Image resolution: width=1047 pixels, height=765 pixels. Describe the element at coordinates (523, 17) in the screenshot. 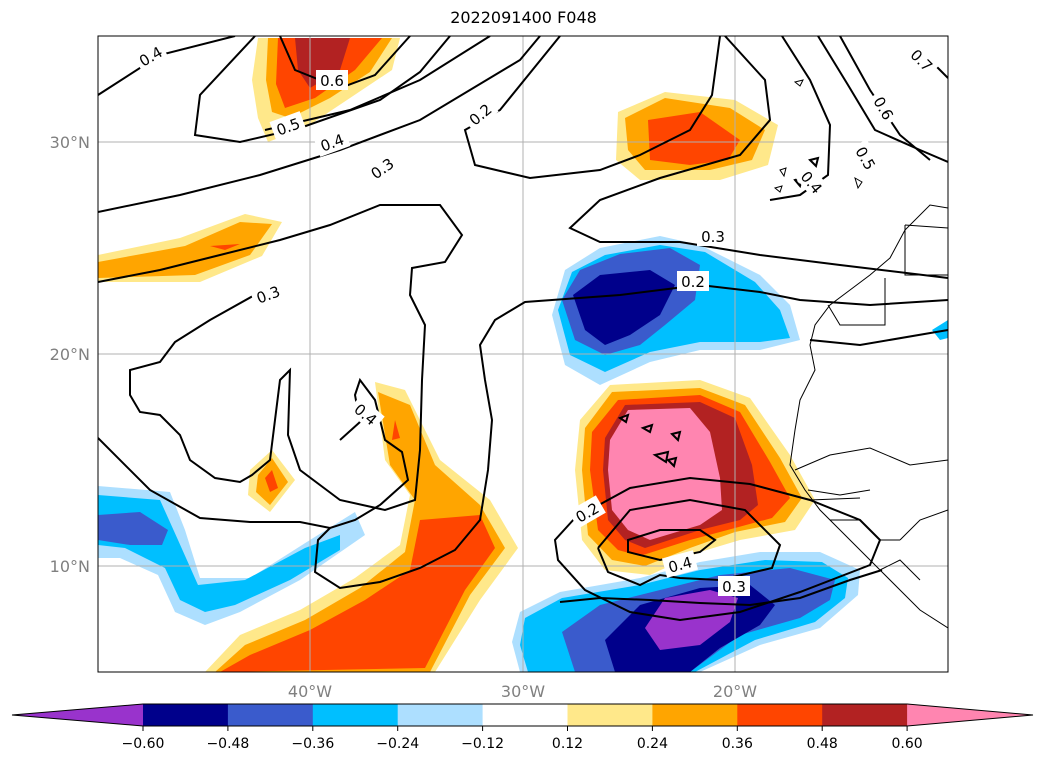

I see `map-title: 2022091400 F048` at that location.